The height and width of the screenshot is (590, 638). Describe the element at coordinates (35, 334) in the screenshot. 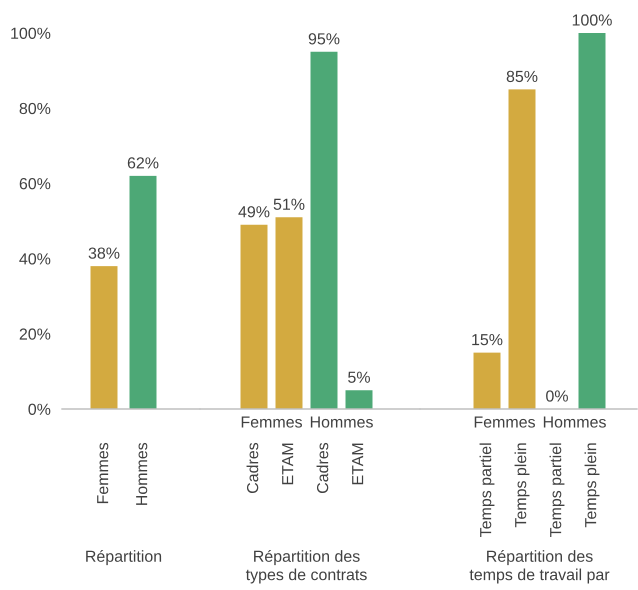

I see `y-tick-label: 20%` at that location.